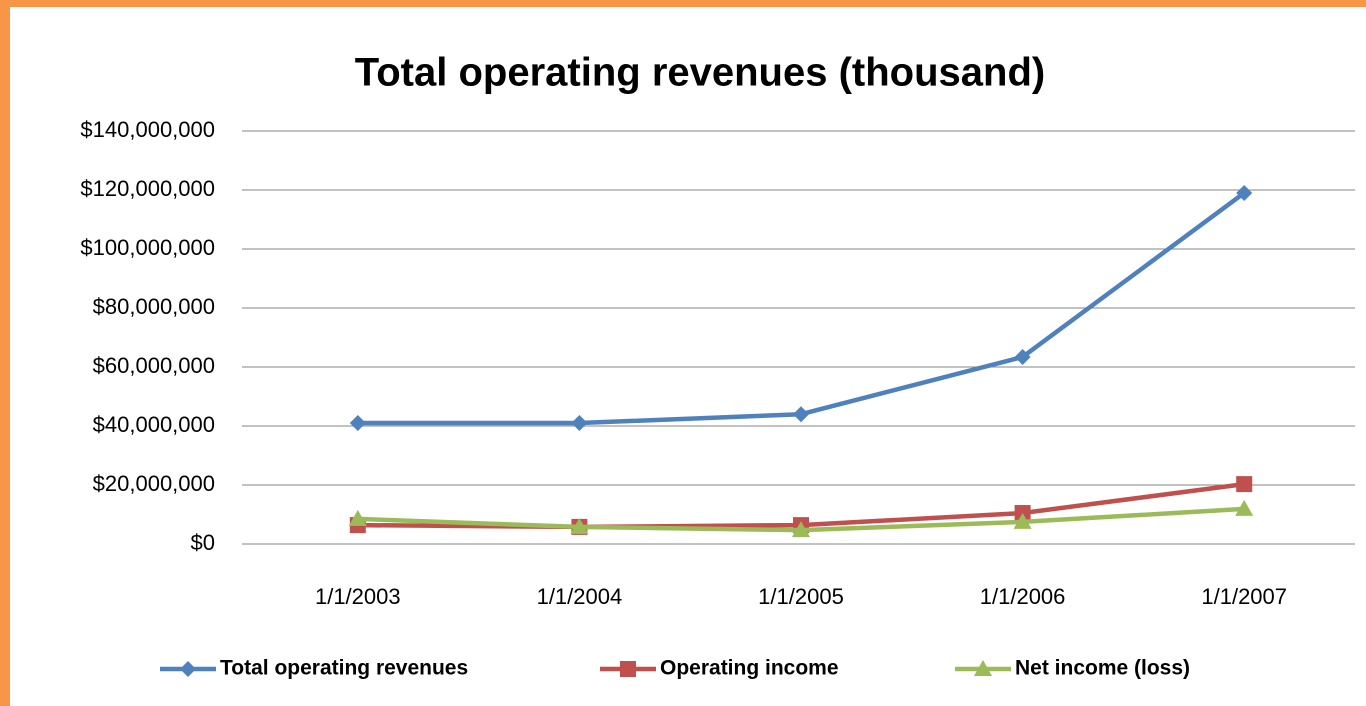 The width and height of the screenshot is (1366, 706). Describe the element at coordinates (154, 483) in the screenshot. I see `y-tick-label: $20,000,000` at that location.